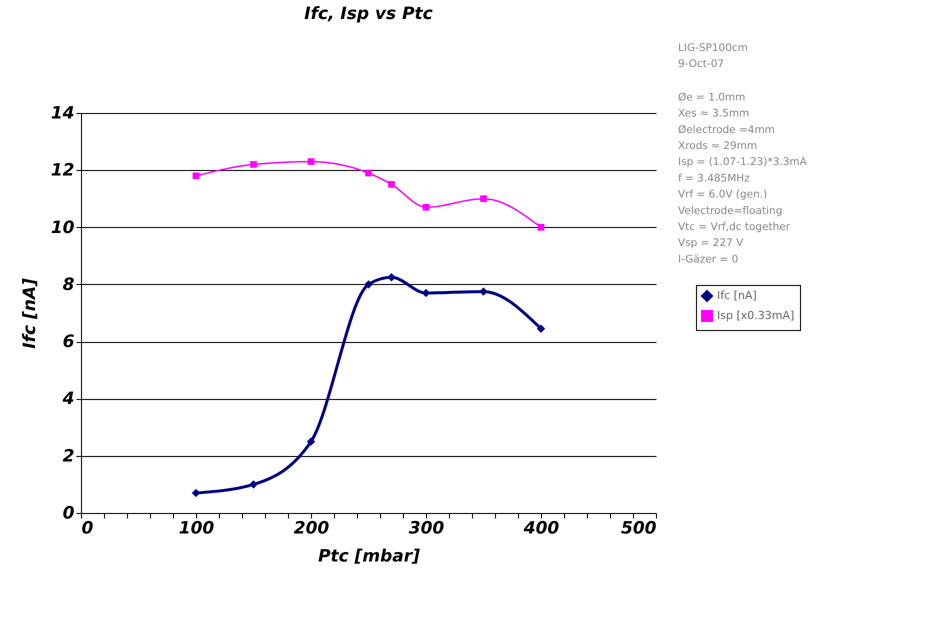  What do you see at coordinates (541, 528) in the screenshot?
I see `x-tick-label: 400` at bounding box center [541, 528].